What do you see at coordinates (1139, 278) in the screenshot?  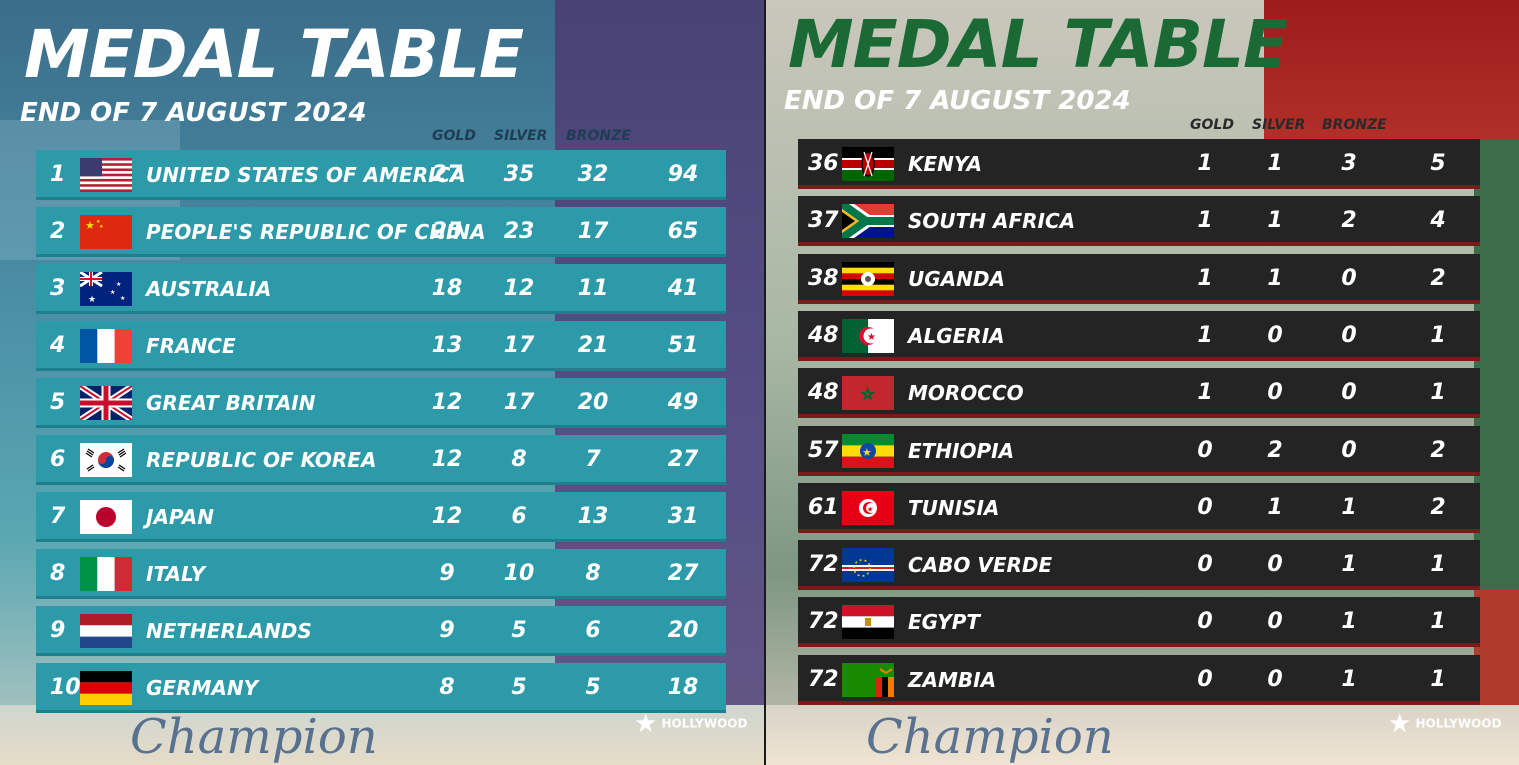 I see `table-row: 38 UGANDA 1 1 0 2` at bounding box center [1139, 278].